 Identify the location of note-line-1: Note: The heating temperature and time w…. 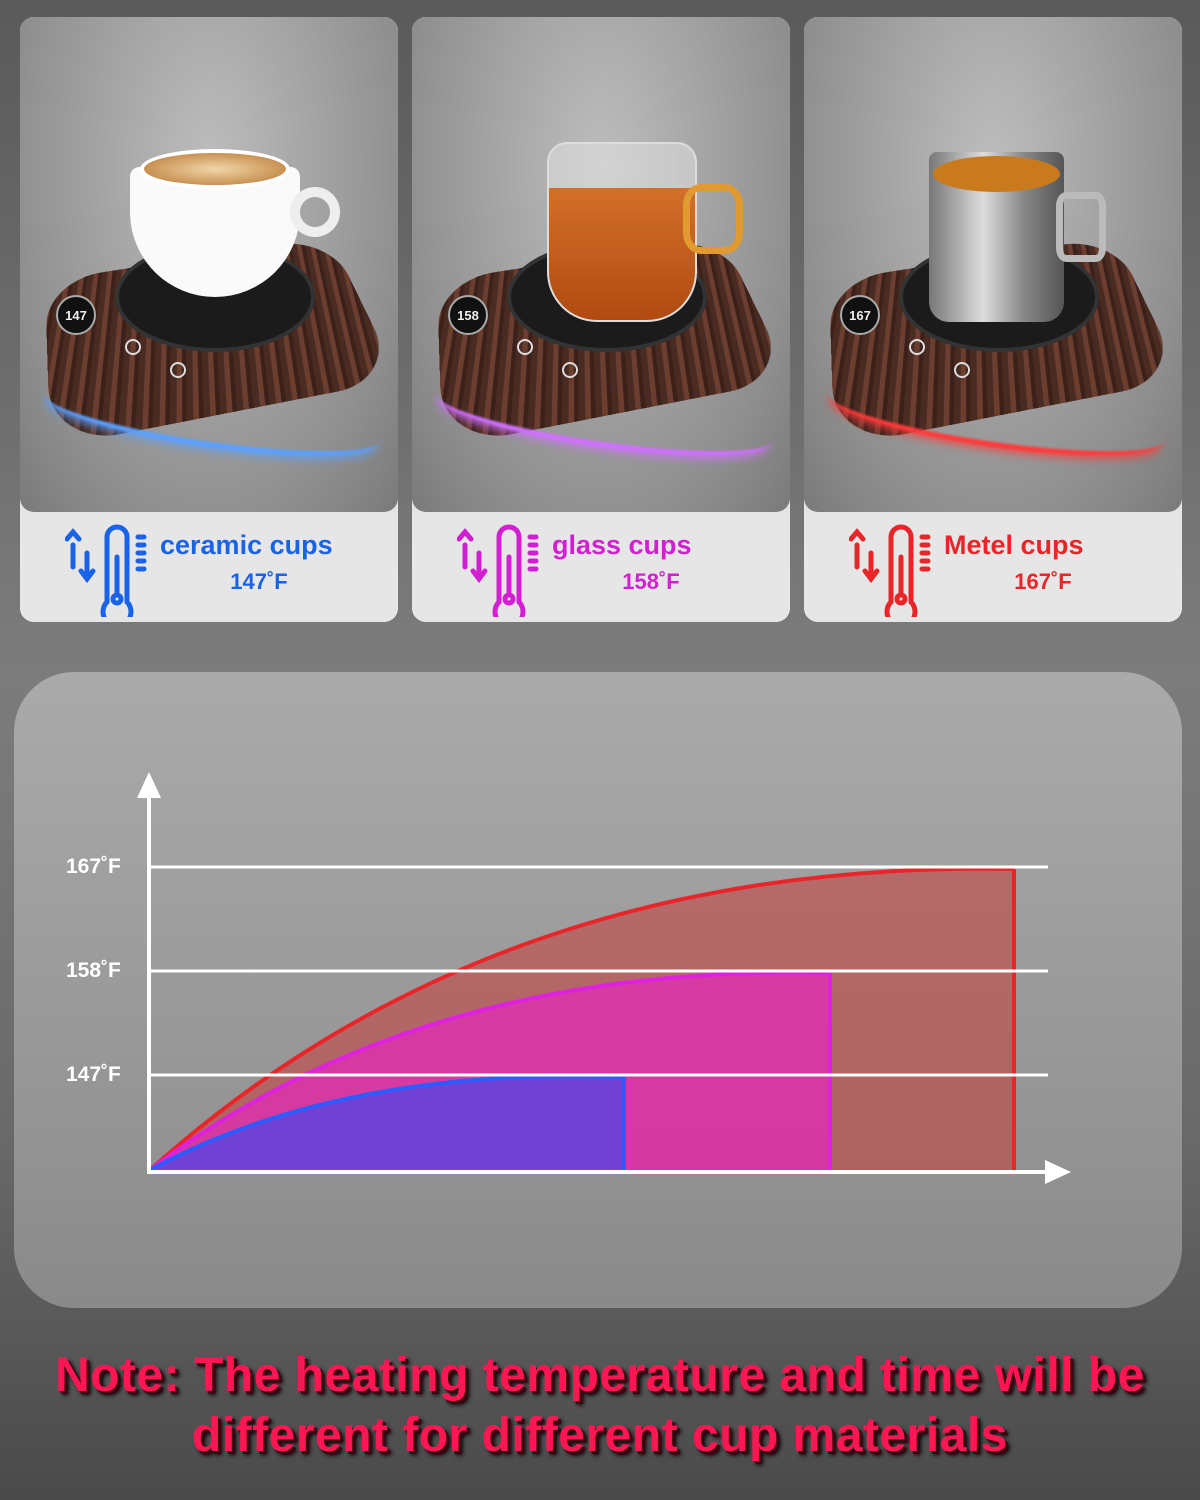
(600, 1376).